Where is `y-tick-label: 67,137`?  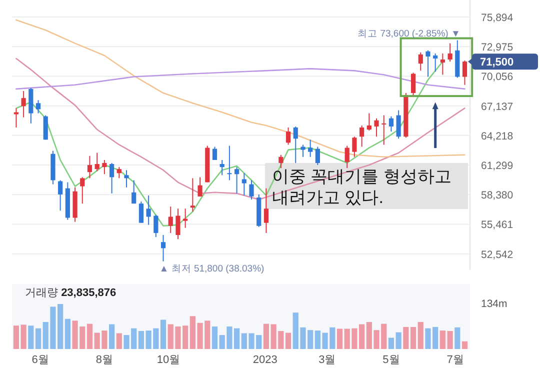
y-tick-label: 67,137 is located at coordinates (497, 106).